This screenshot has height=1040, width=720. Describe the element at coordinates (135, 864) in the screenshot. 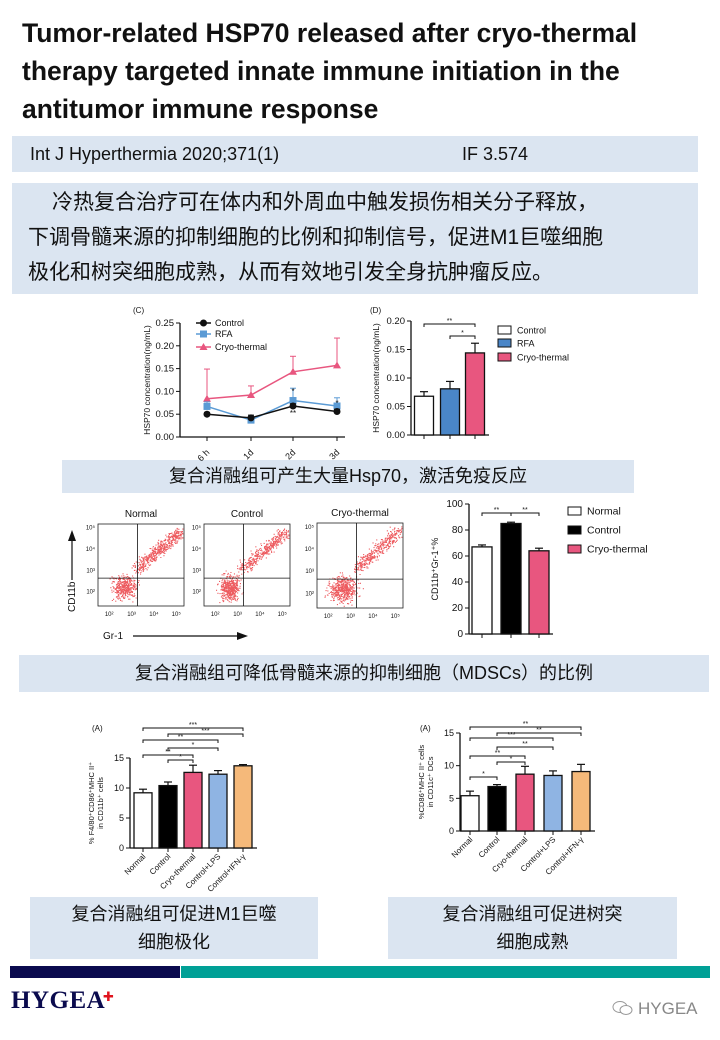

I see `x-tick-label: Normal` at that location.